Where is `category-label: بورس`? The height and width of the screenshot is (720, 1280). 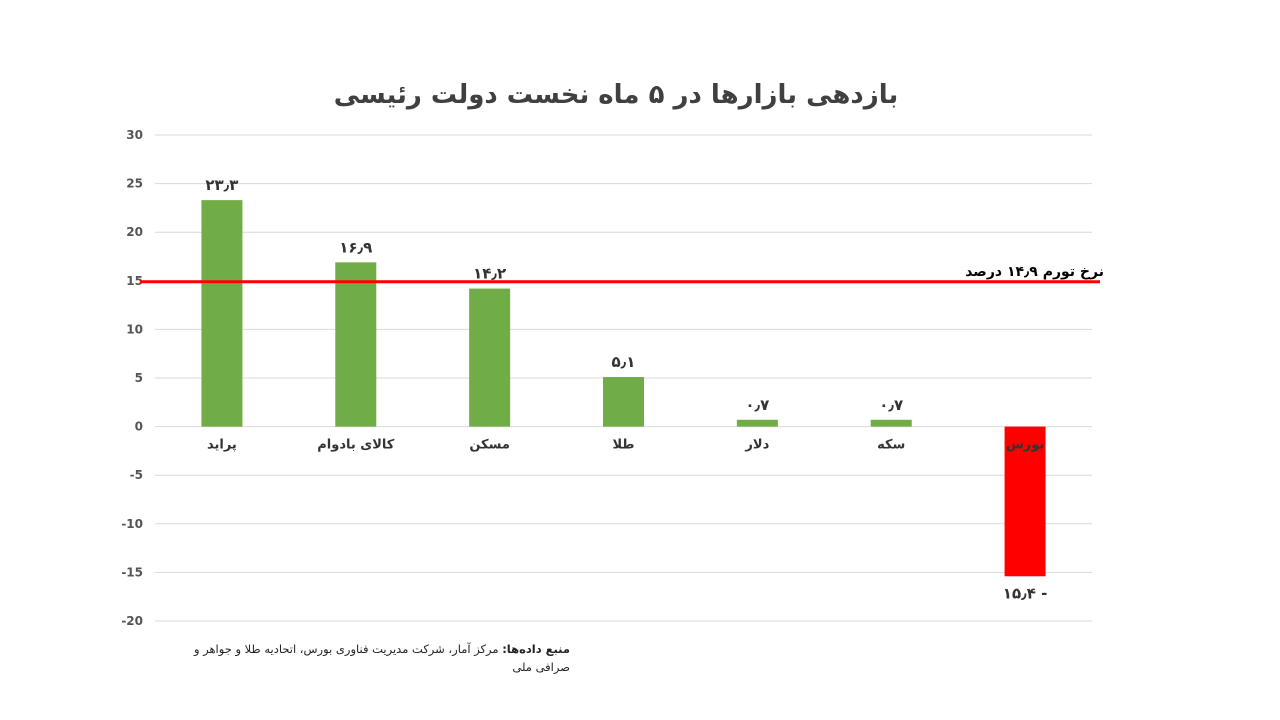
category-label: بورس is located at coordinates (1025, 445).